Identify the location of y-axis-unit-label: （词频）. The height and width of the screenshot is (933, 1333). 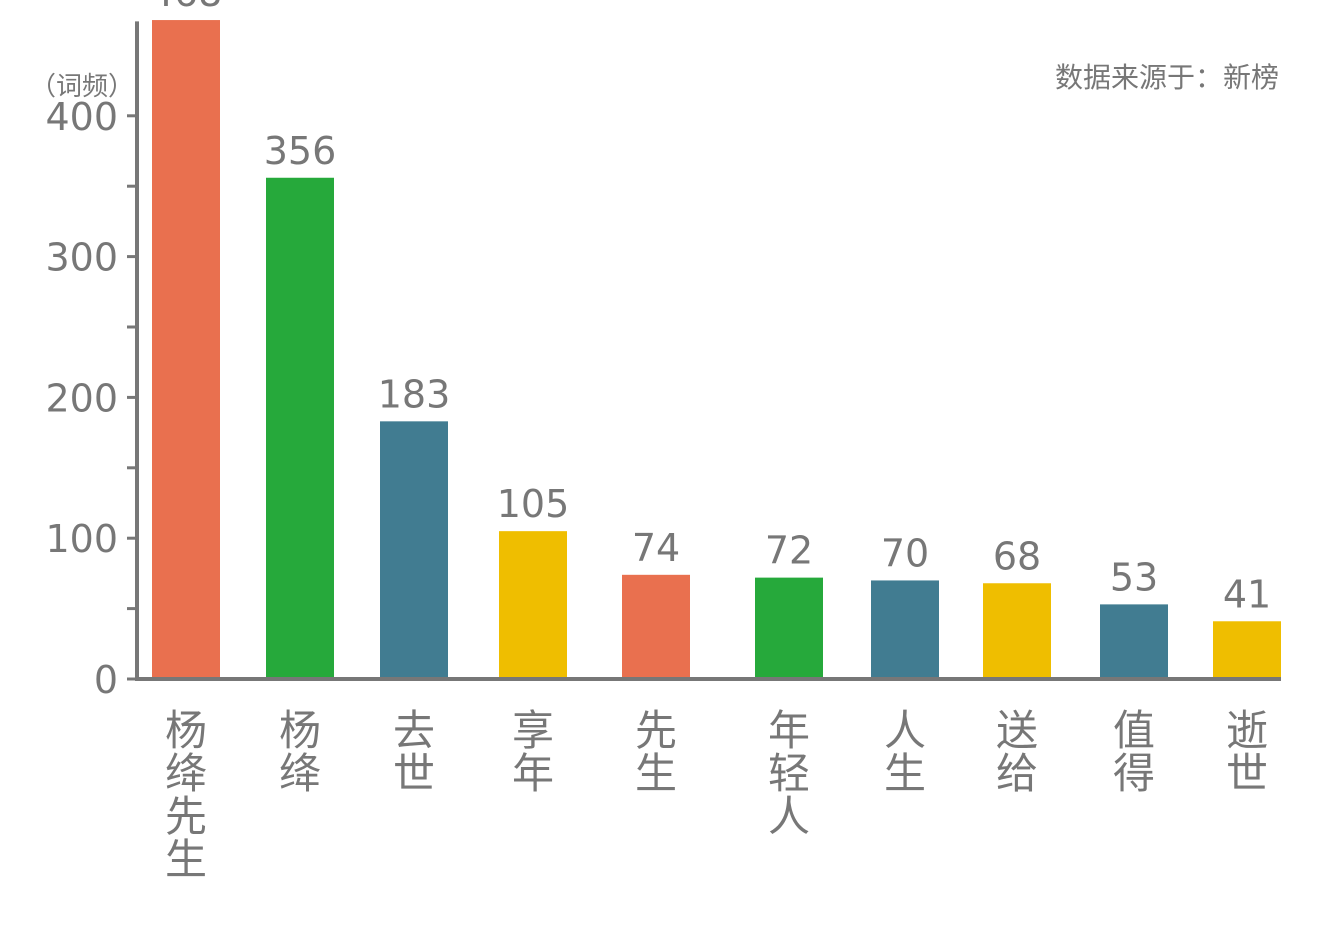
(82, 87).